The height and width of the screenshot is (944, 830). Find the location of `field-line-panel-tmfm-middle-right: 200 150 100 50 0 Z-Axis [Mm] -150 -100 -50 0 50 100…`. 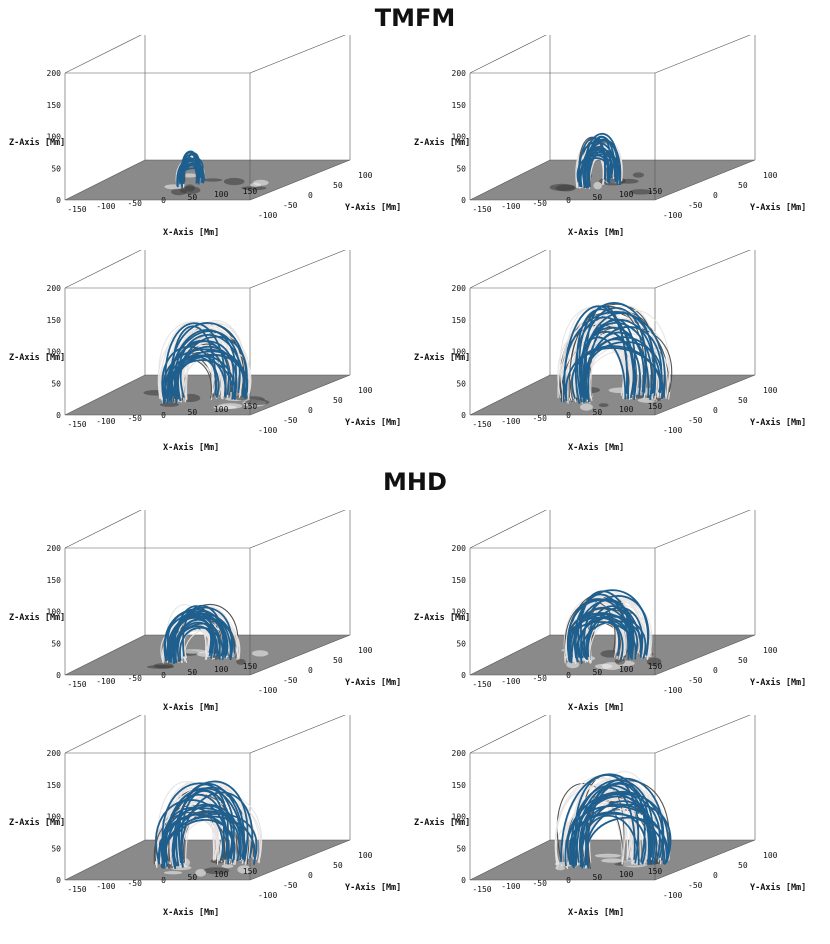

field-line-panel-tmfm-middle-right: 200 150 100 50 0 Z-Axis [Mm] -150 -100 -50 0 50 100… is located at coordinates (617, 362).